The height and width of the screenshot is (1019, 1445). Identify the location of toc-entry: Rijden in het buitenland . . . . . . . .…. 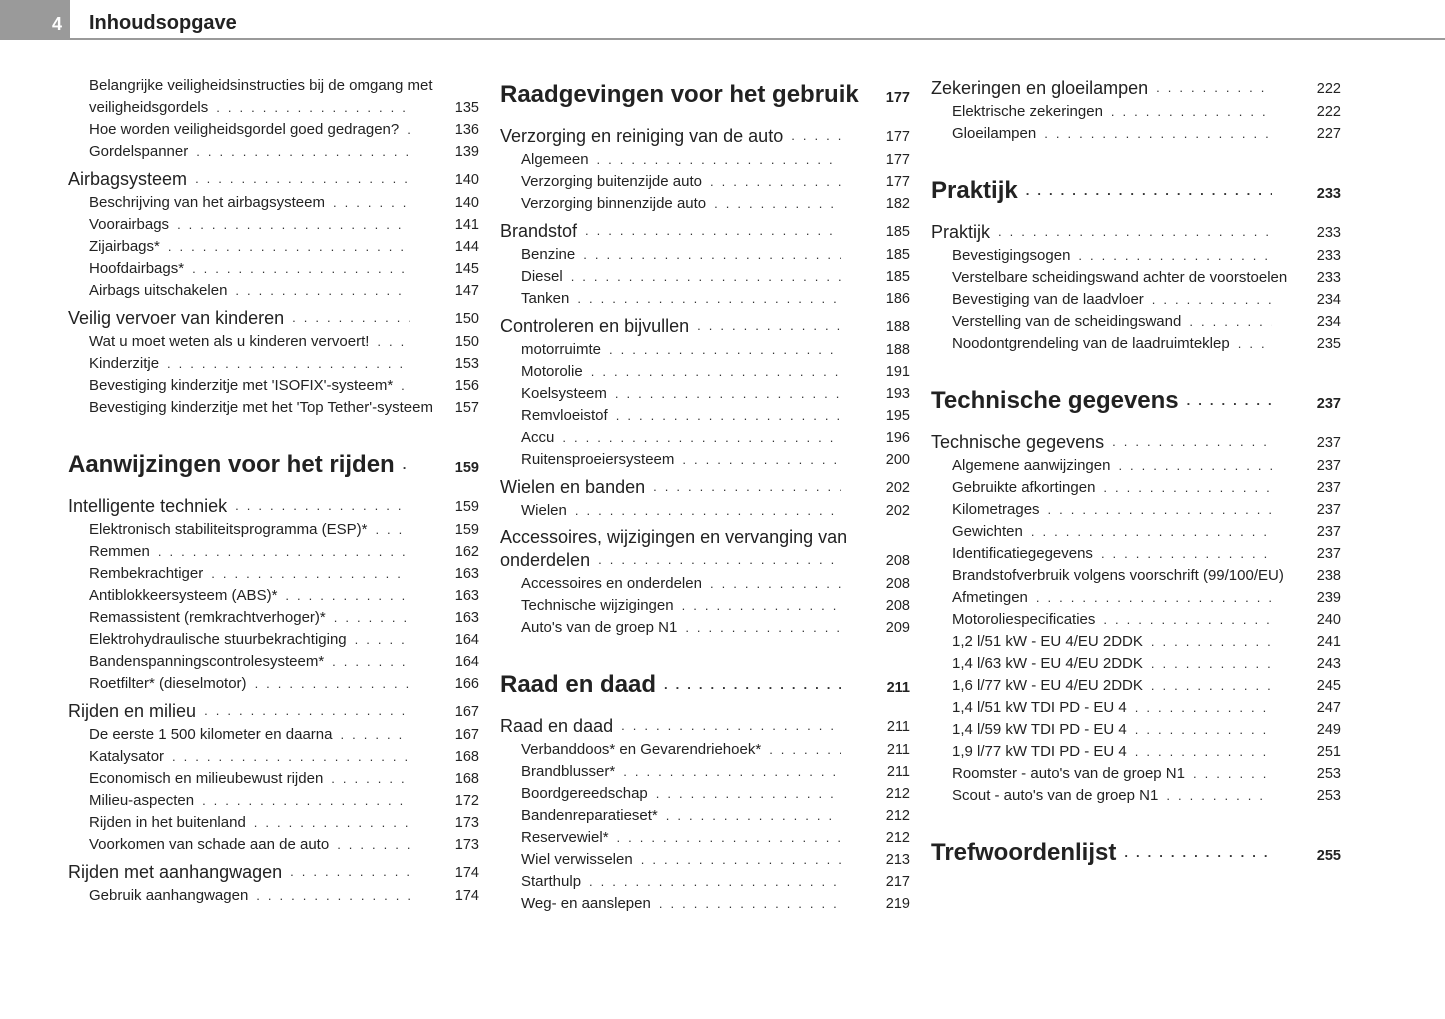
(273, 823).